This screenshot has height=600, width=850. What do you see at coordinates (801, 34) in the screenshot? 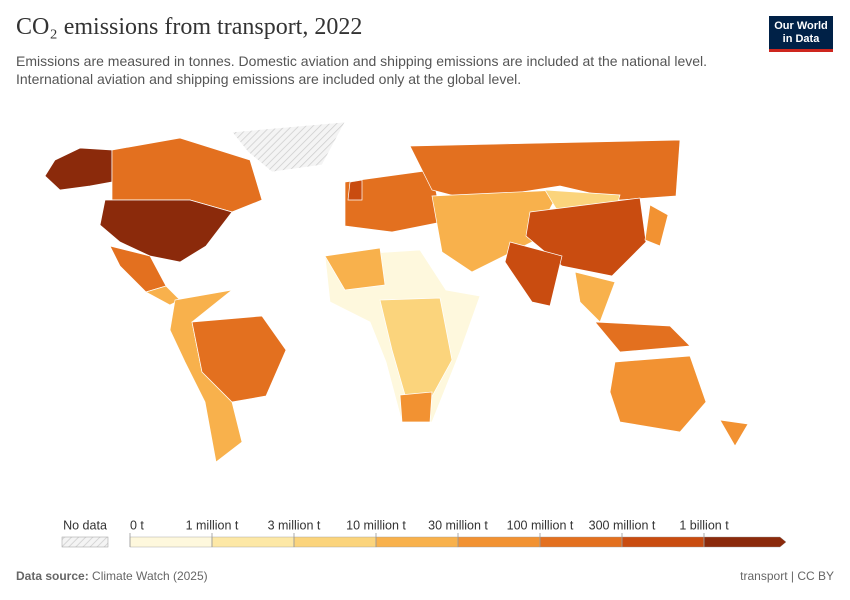
I see `logo: Our World in Data` at bounding box center [801, 34].